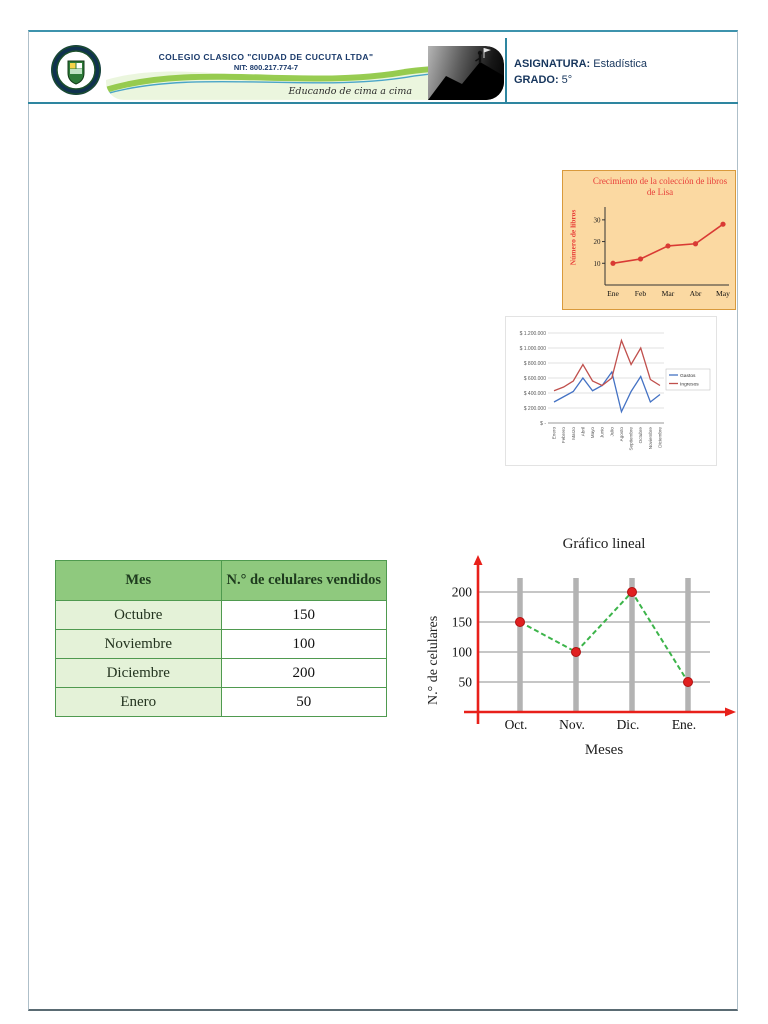 Image resolution: width=768 pixels, height=1024 pixels. What do you see at coordinates (604, 750) in the screenshot?
I see `grafico-lineal-xlabel: Meses` at bounding box center [604, 750].